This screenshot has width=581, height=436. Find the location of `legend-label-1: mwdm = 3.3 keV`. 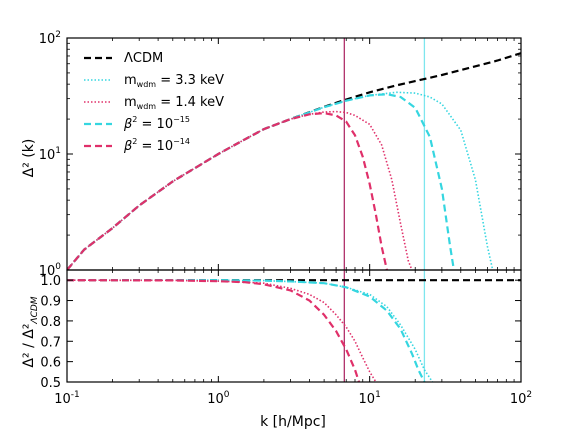

legend-label-1: mwdm = 3.3 keV is located at coordinates (174, 81).